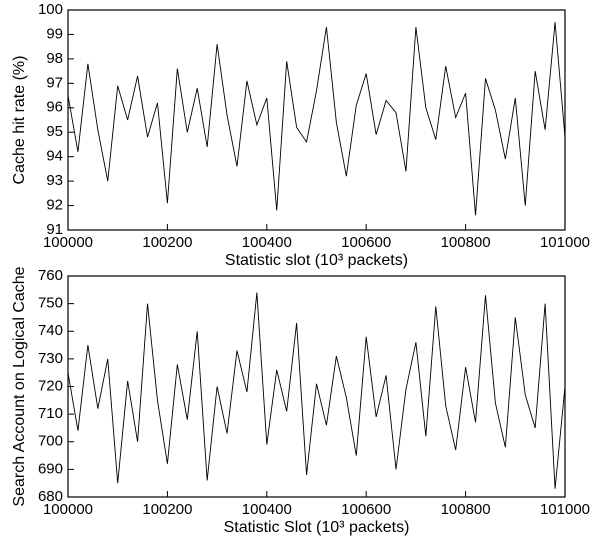  I want to click on y-tick-label: 740, so click(50, 330).